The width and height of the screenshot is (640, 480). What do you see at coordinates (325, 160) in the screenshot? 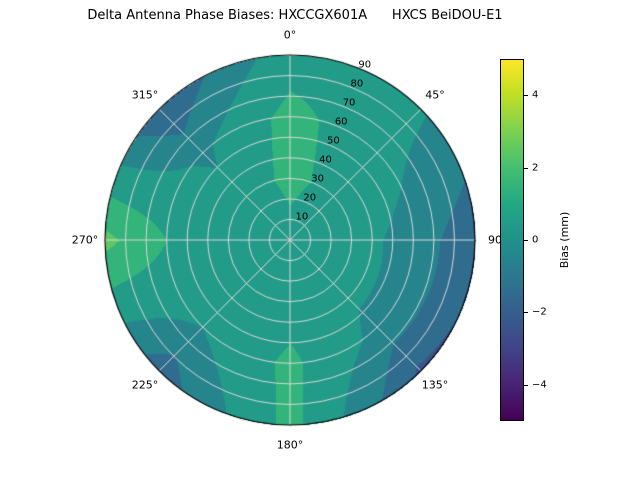
I see `radial-tick-label: 40` at bounding box center [325, 160].